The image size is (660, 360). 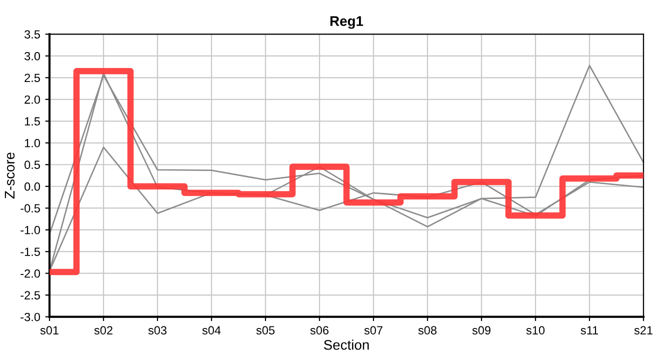 I want to click on x-tick-label: s06, so click(x=319, y=330).